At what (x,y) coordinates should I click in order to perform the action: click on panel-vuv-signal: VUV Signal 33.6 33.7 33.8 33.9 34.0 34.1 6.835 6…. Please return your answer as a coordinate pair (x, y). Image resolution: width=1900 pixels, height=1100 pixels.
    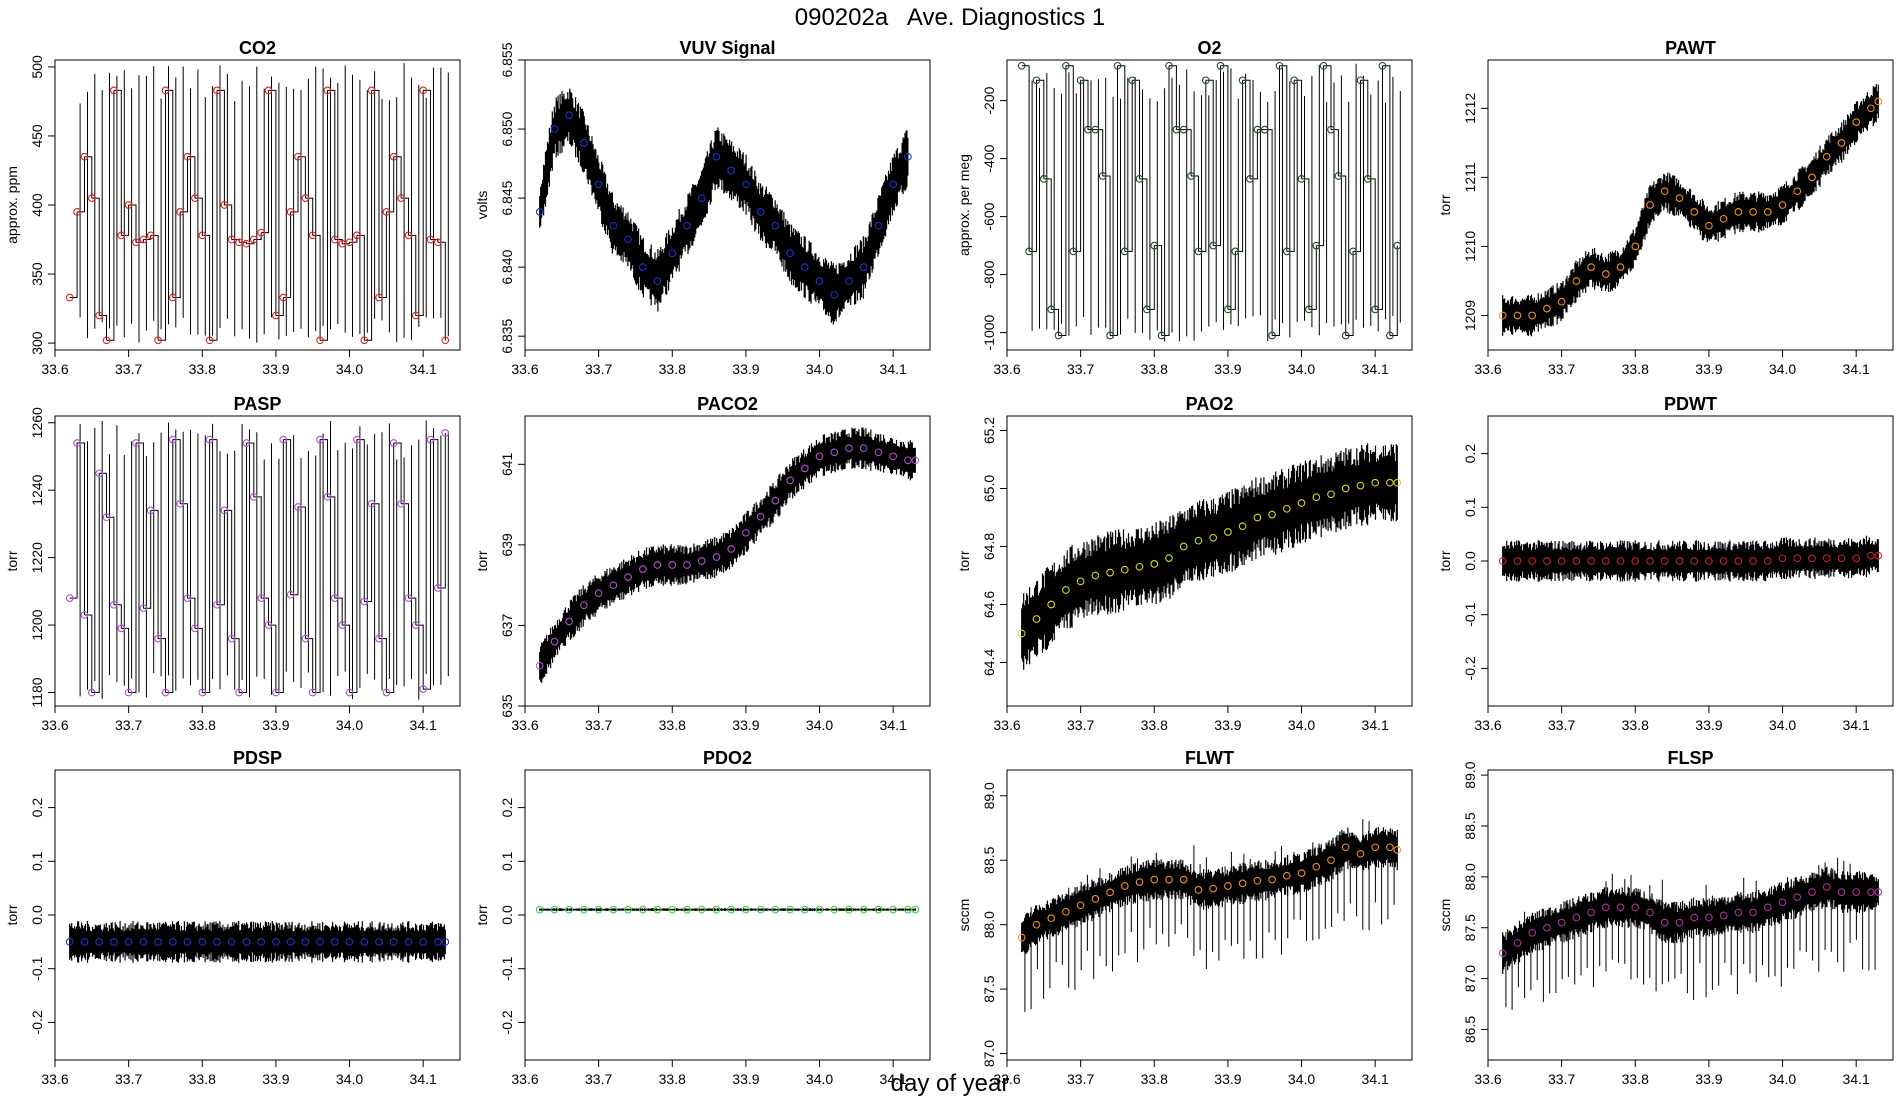
    Looking at the image, I should click on (702, 207).